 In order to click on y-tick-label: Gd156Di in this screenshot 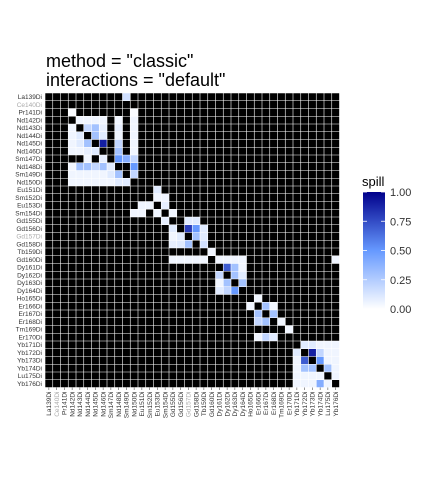, I will do `click(29, 229)`.